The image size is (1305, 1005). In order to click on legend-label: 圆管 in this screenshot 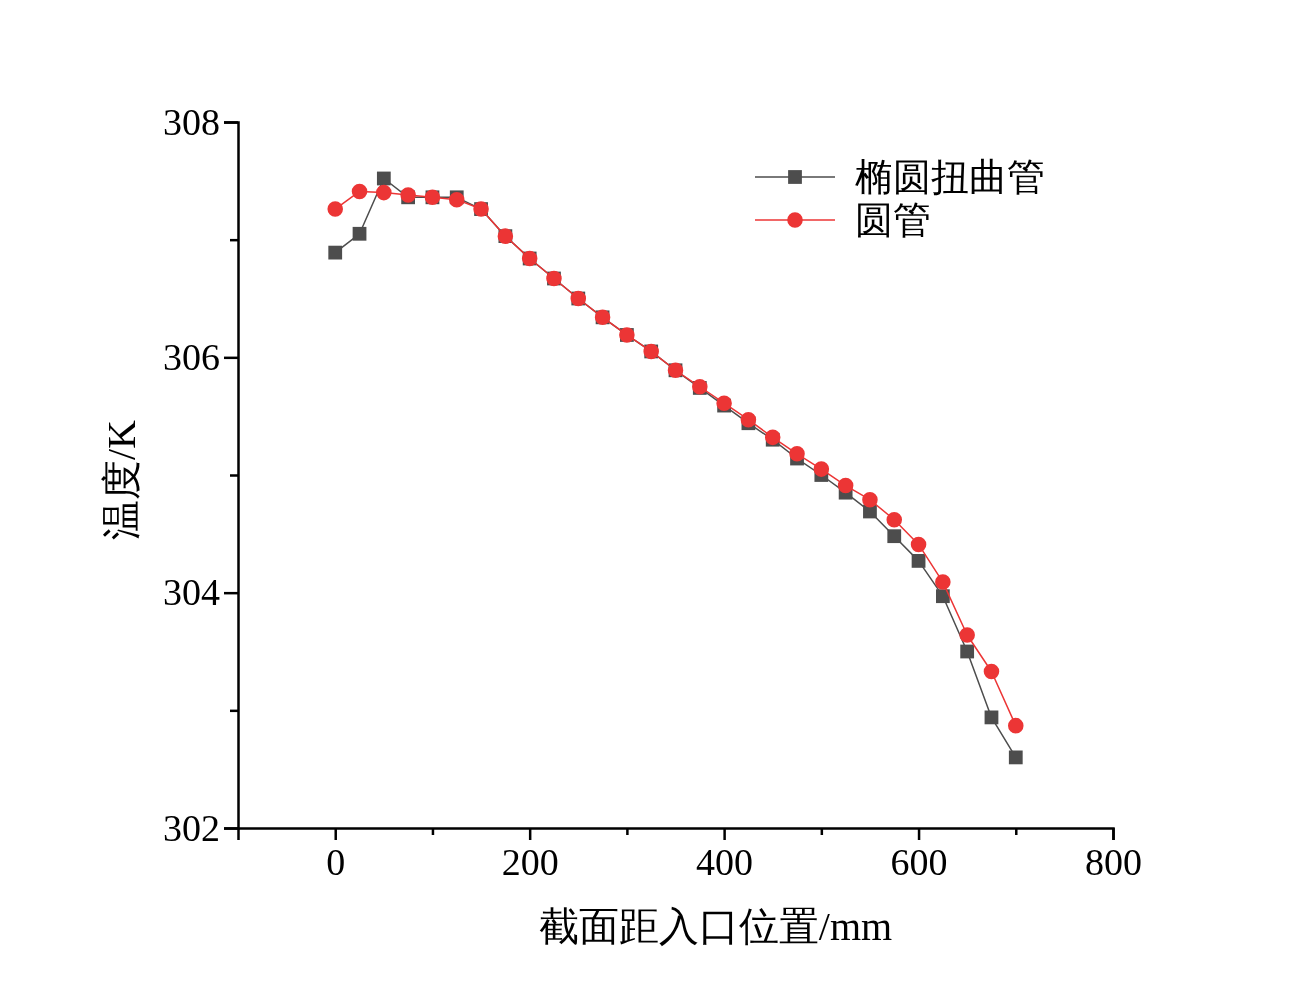, I will do `click(893, 220)`.